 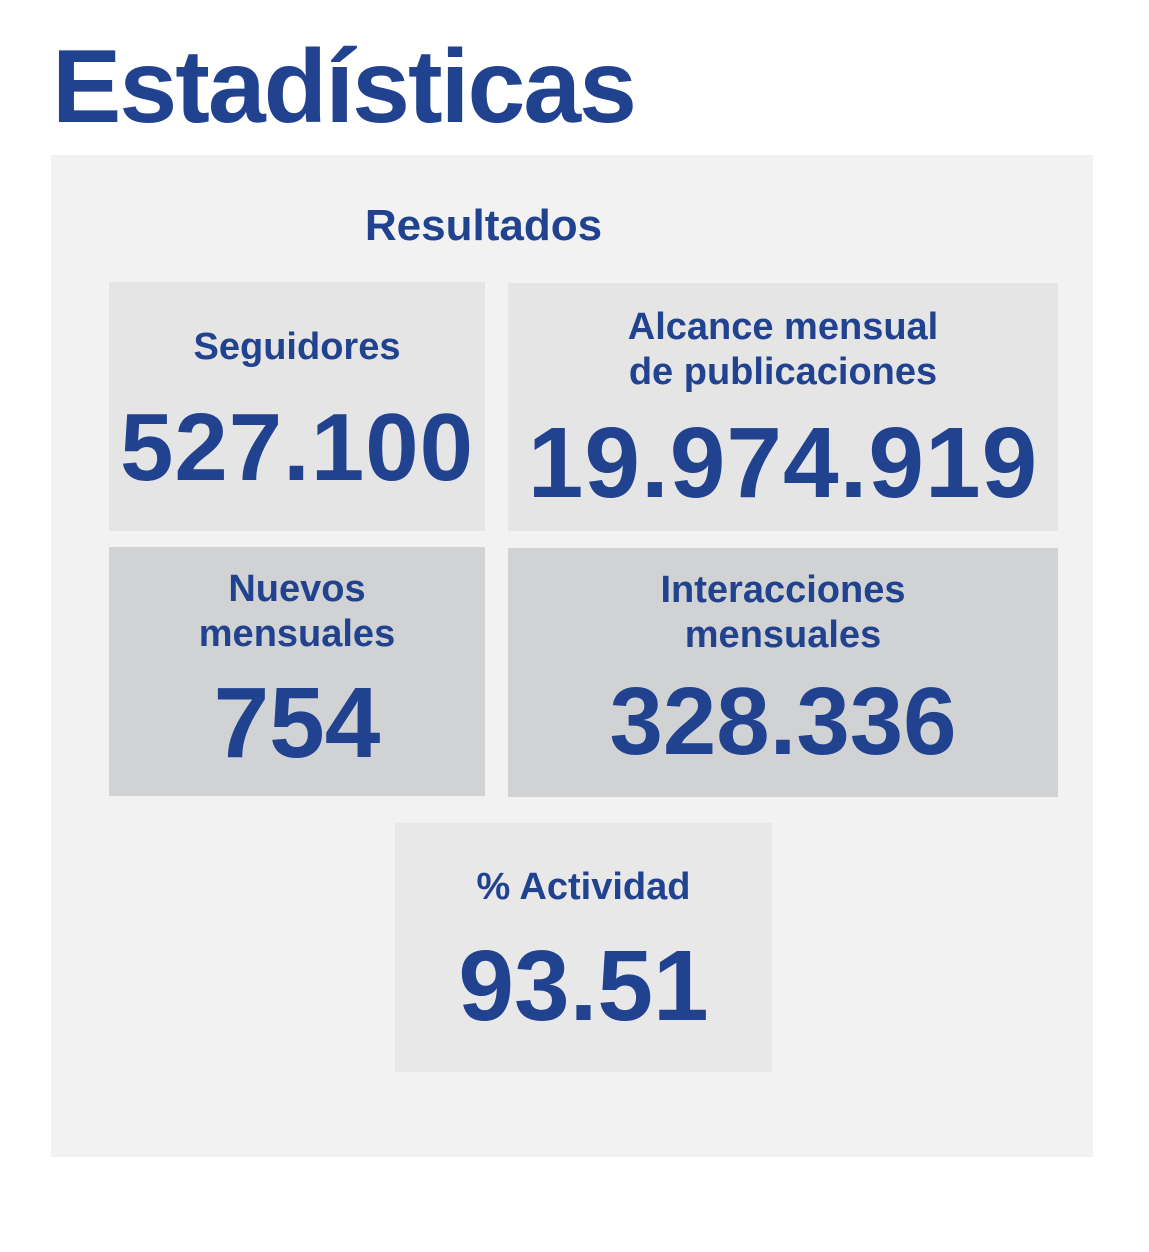 What do you see at coordinates (297, 723) in the screenshot?
I see `stat-value-nuevos-mensuales: 754` at bounding box center [297, 723].